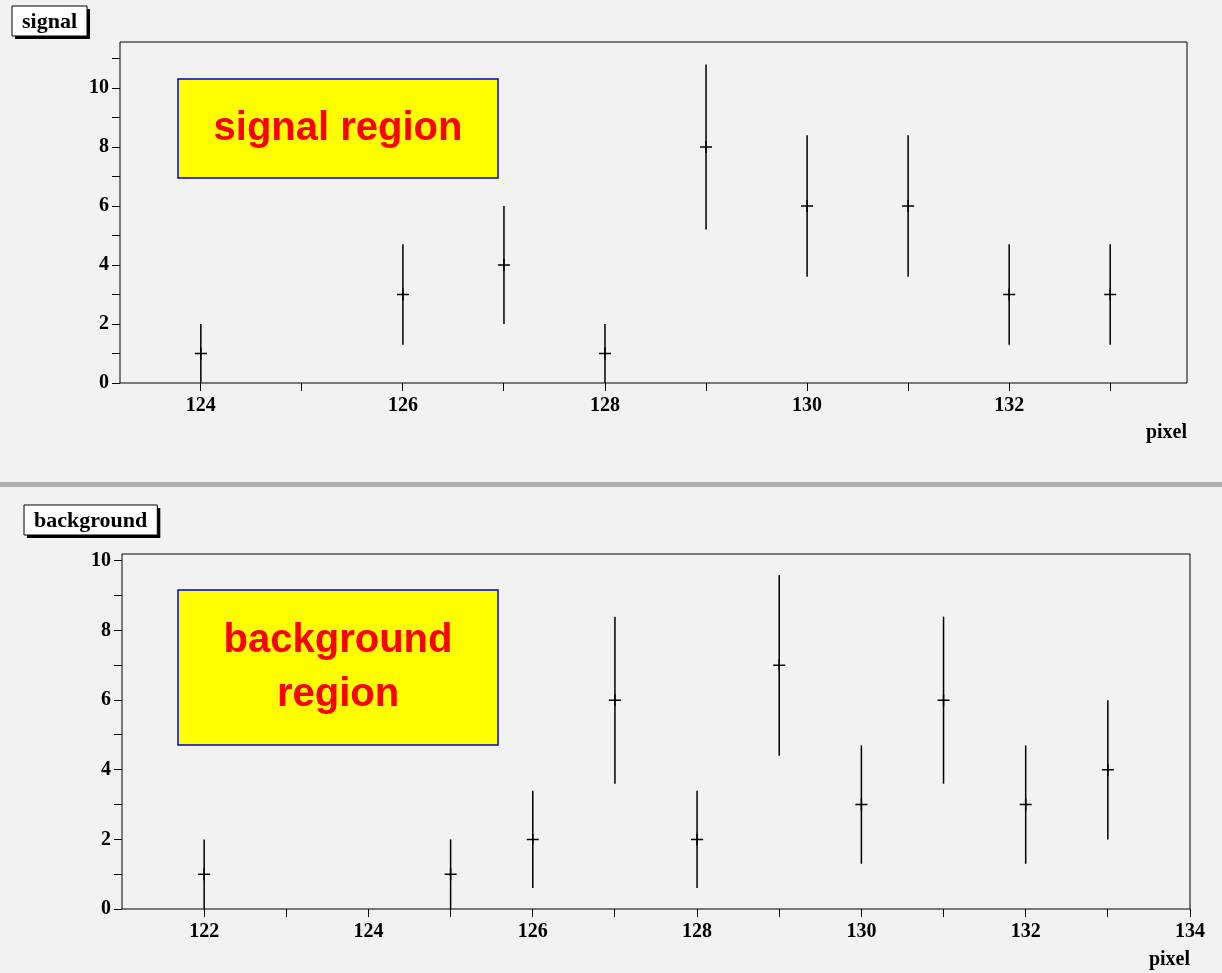  I want to click on chart-title: background, so click(91, 519).